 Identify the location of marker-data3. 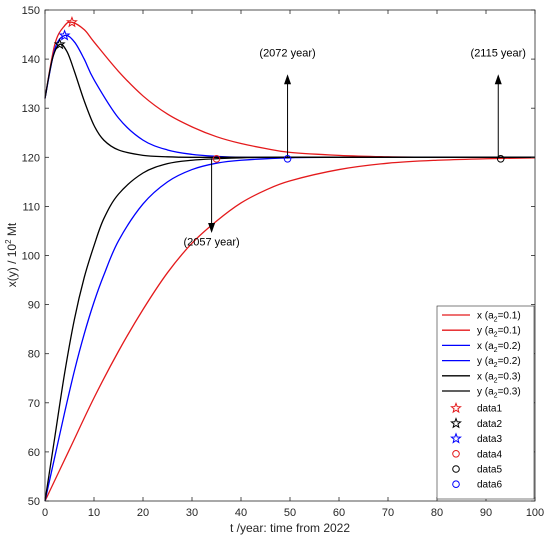
(64, 35).